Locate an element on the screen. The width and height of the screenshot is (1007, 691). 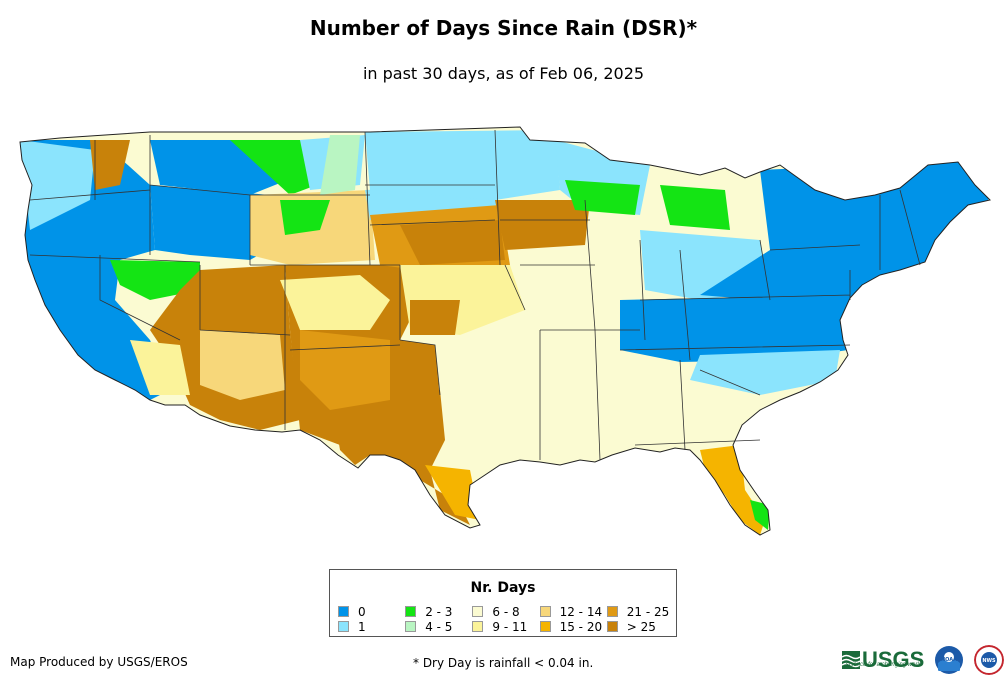
legend-label: 6 - 8 is located at coordinates (506, 611).